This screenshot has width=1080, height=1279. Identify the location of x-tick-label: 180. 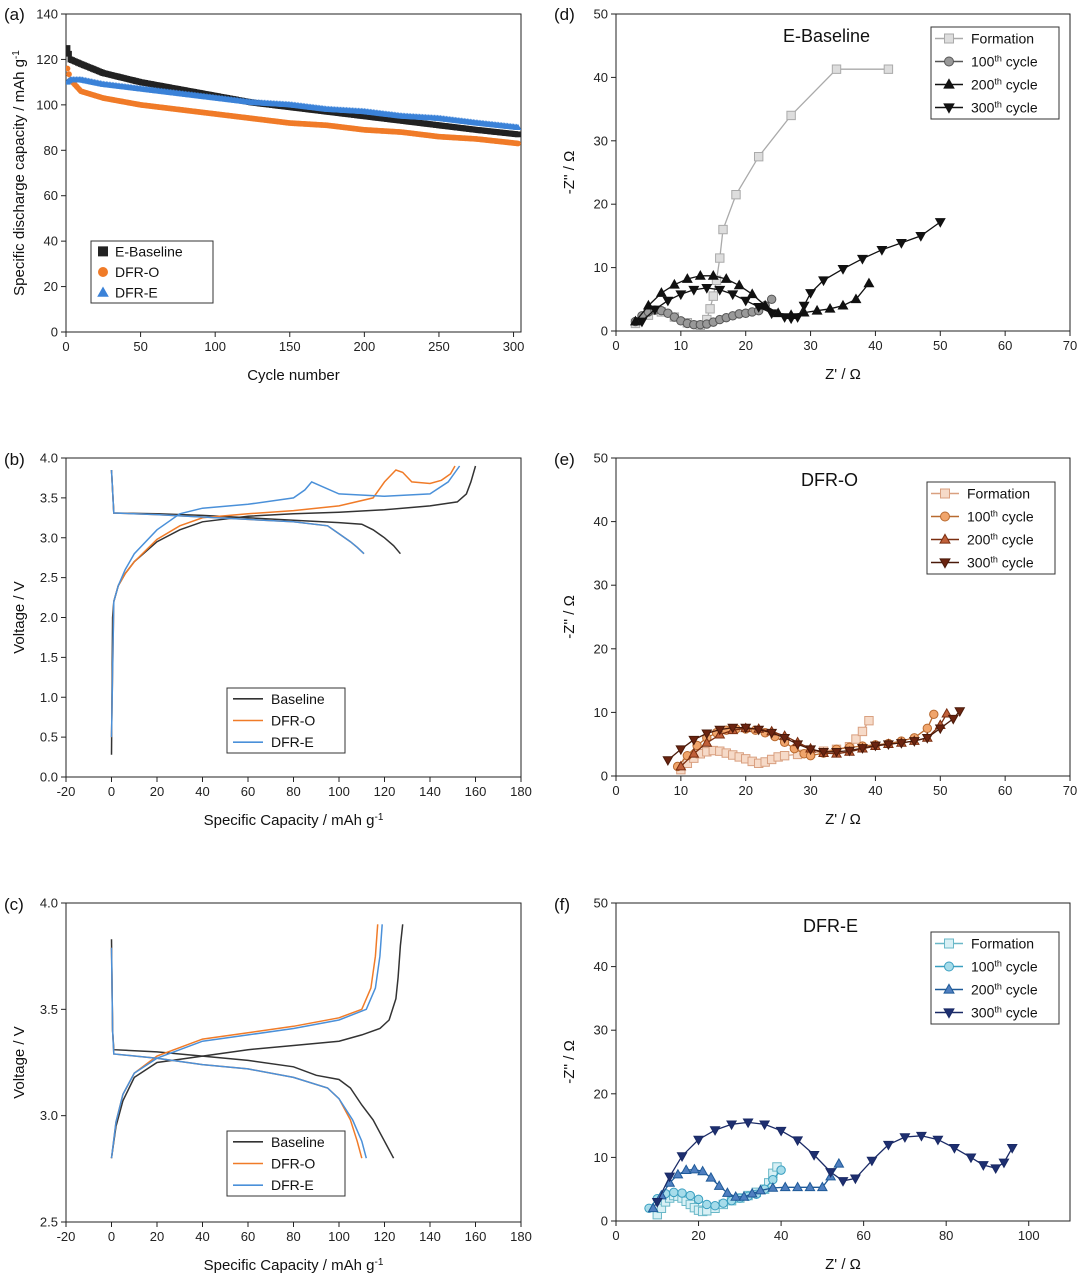
(521, 1236).